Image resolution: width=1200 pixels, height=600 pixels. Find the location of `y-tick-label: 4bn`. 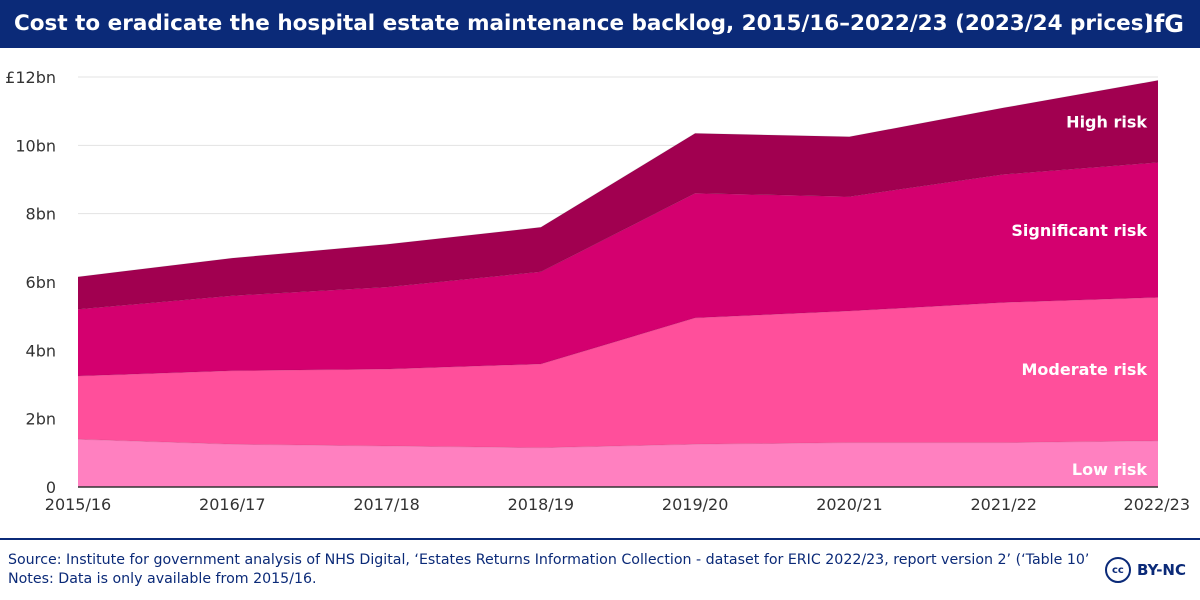

y-tick-label: 4bn is located at coordinates (41, 350).